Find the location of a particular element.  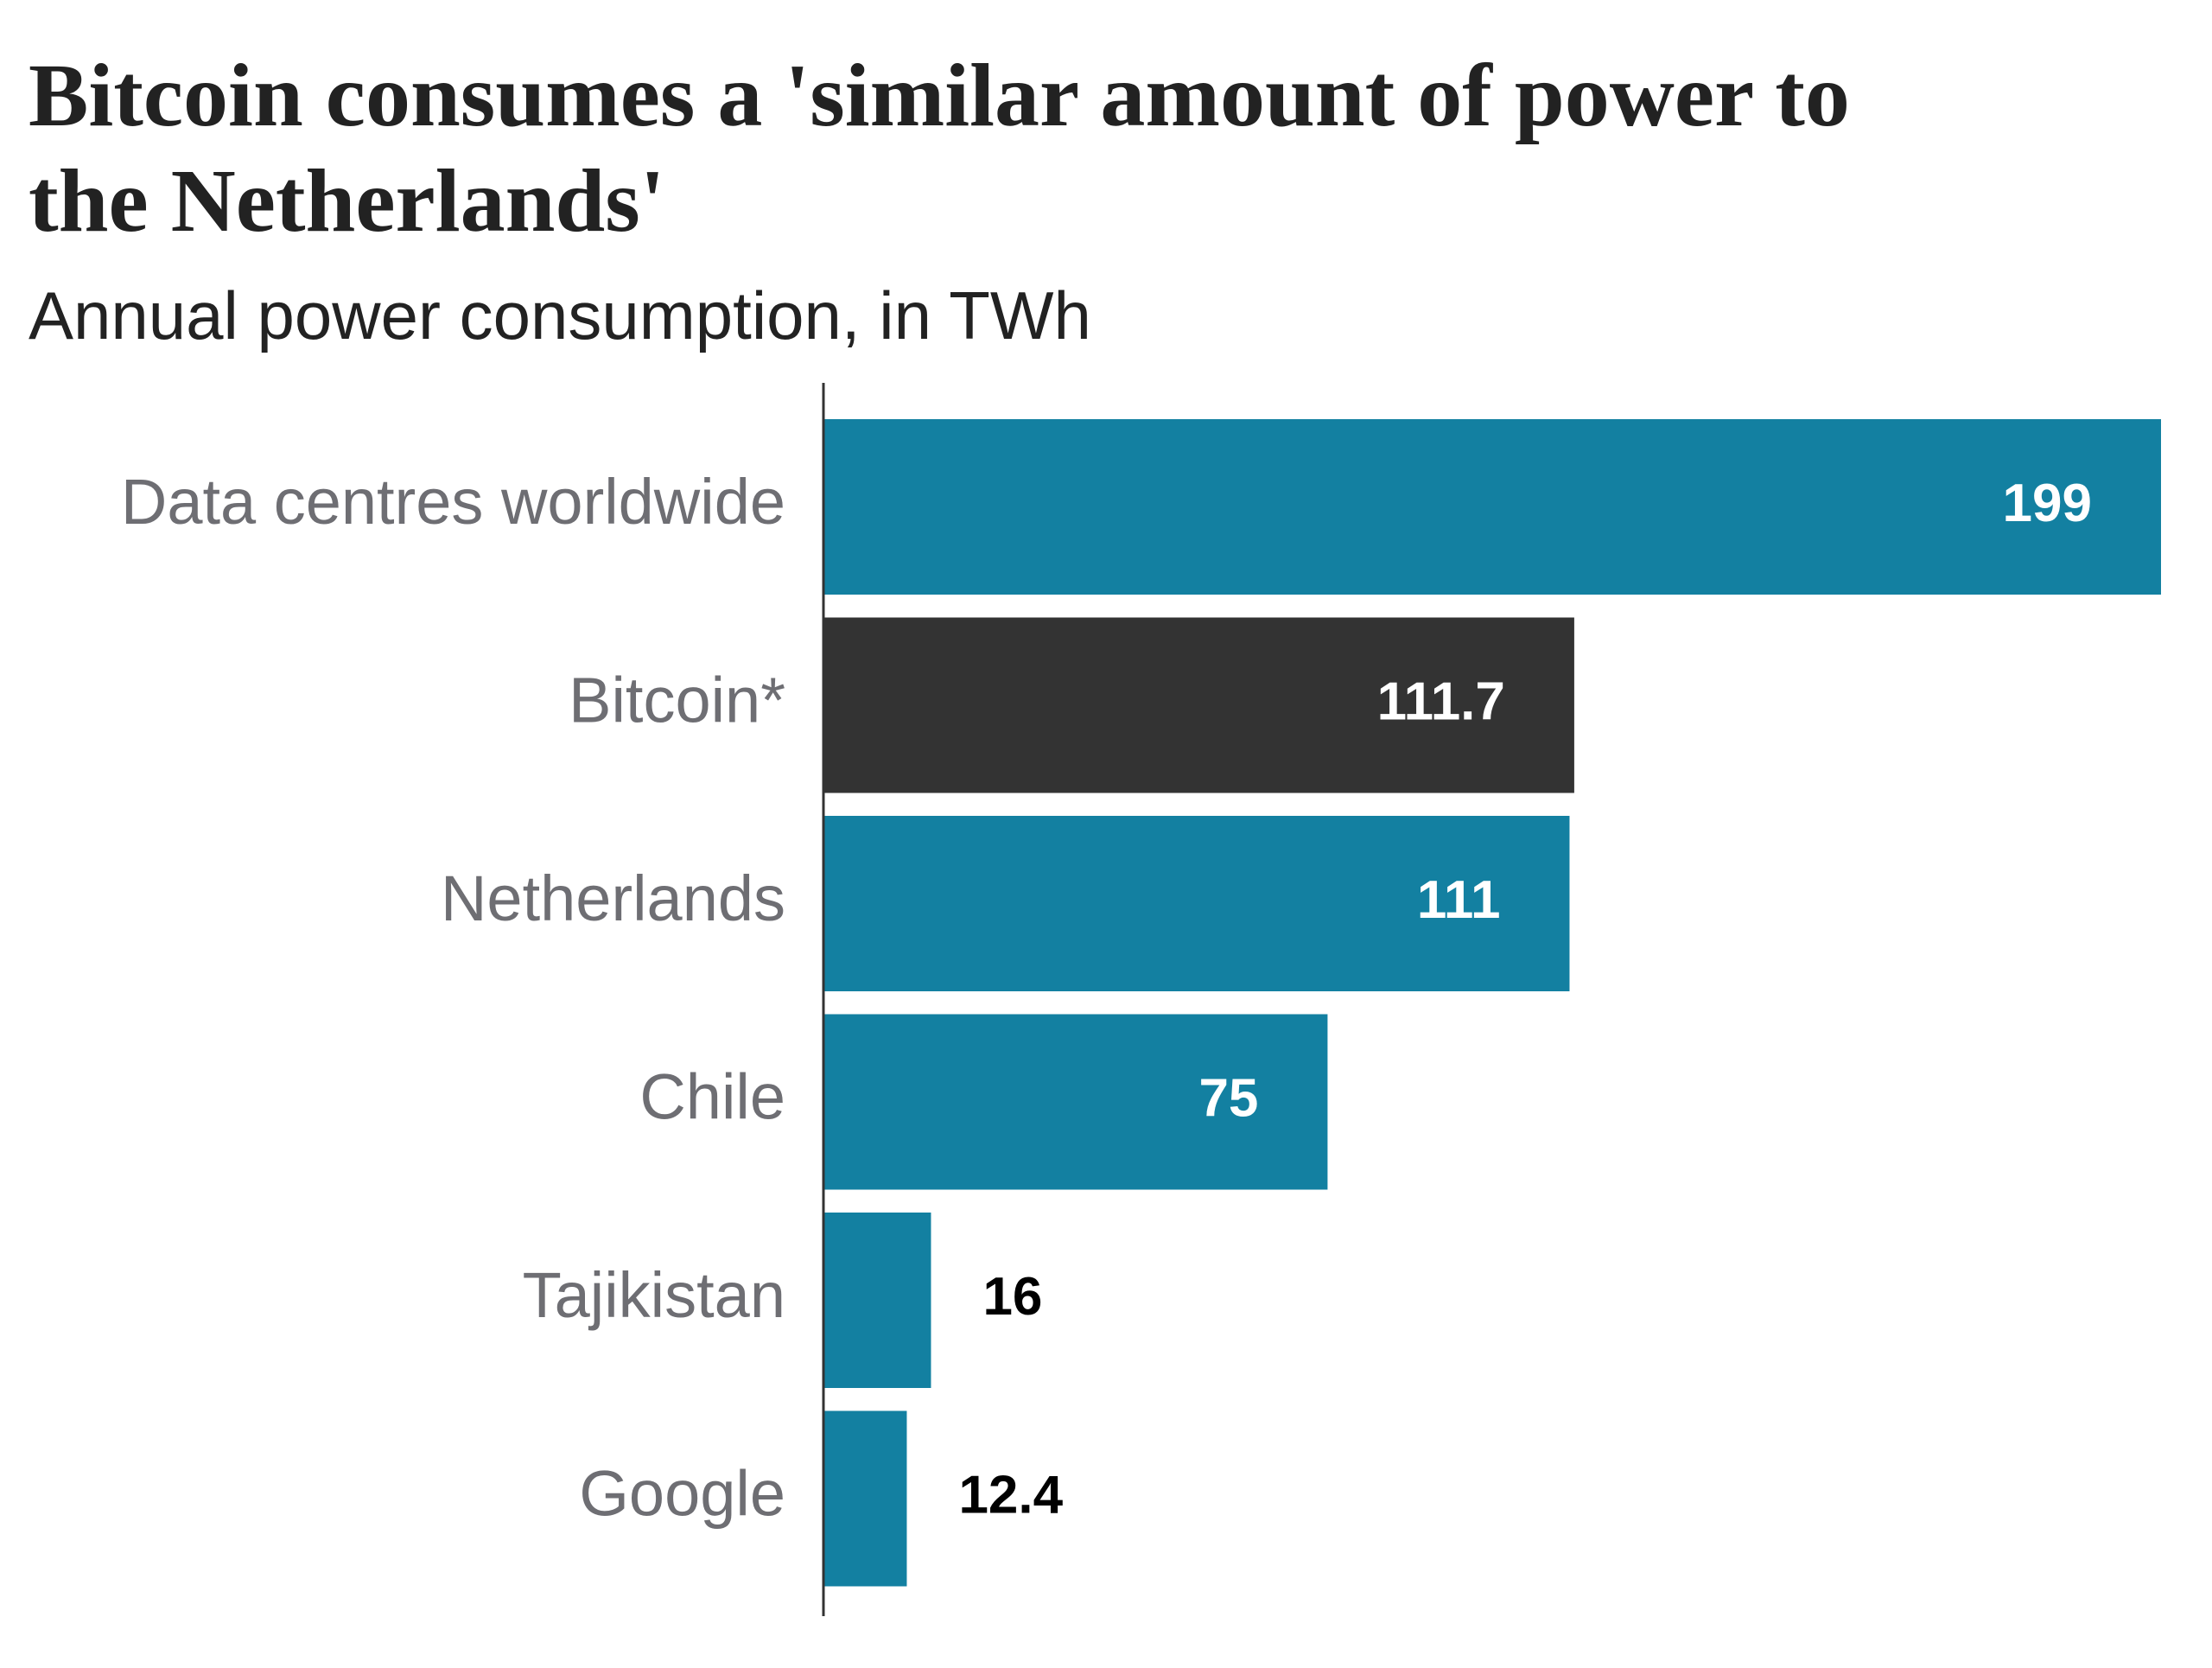

category-label: Netherlands is located at coordinates (613, 898).